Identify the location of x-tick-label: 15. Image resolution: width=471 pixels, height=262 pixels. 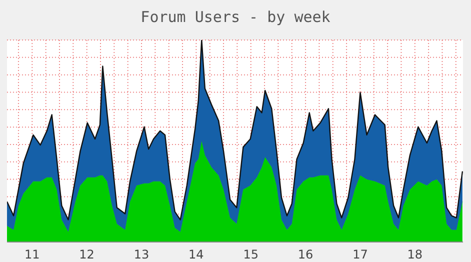
(250, 255).